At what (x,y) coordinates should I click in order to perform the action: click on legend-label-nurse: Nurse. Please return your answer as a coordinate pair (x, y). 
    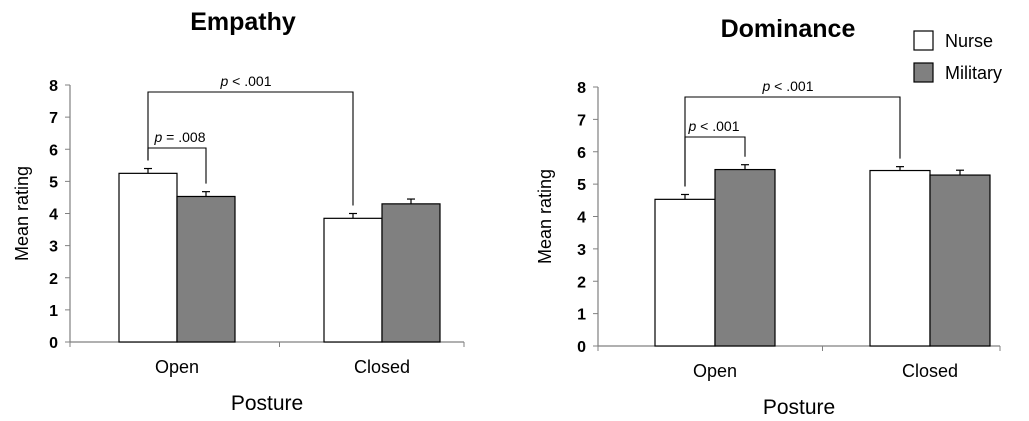
    Looking at the image, I should click on (969, 41).